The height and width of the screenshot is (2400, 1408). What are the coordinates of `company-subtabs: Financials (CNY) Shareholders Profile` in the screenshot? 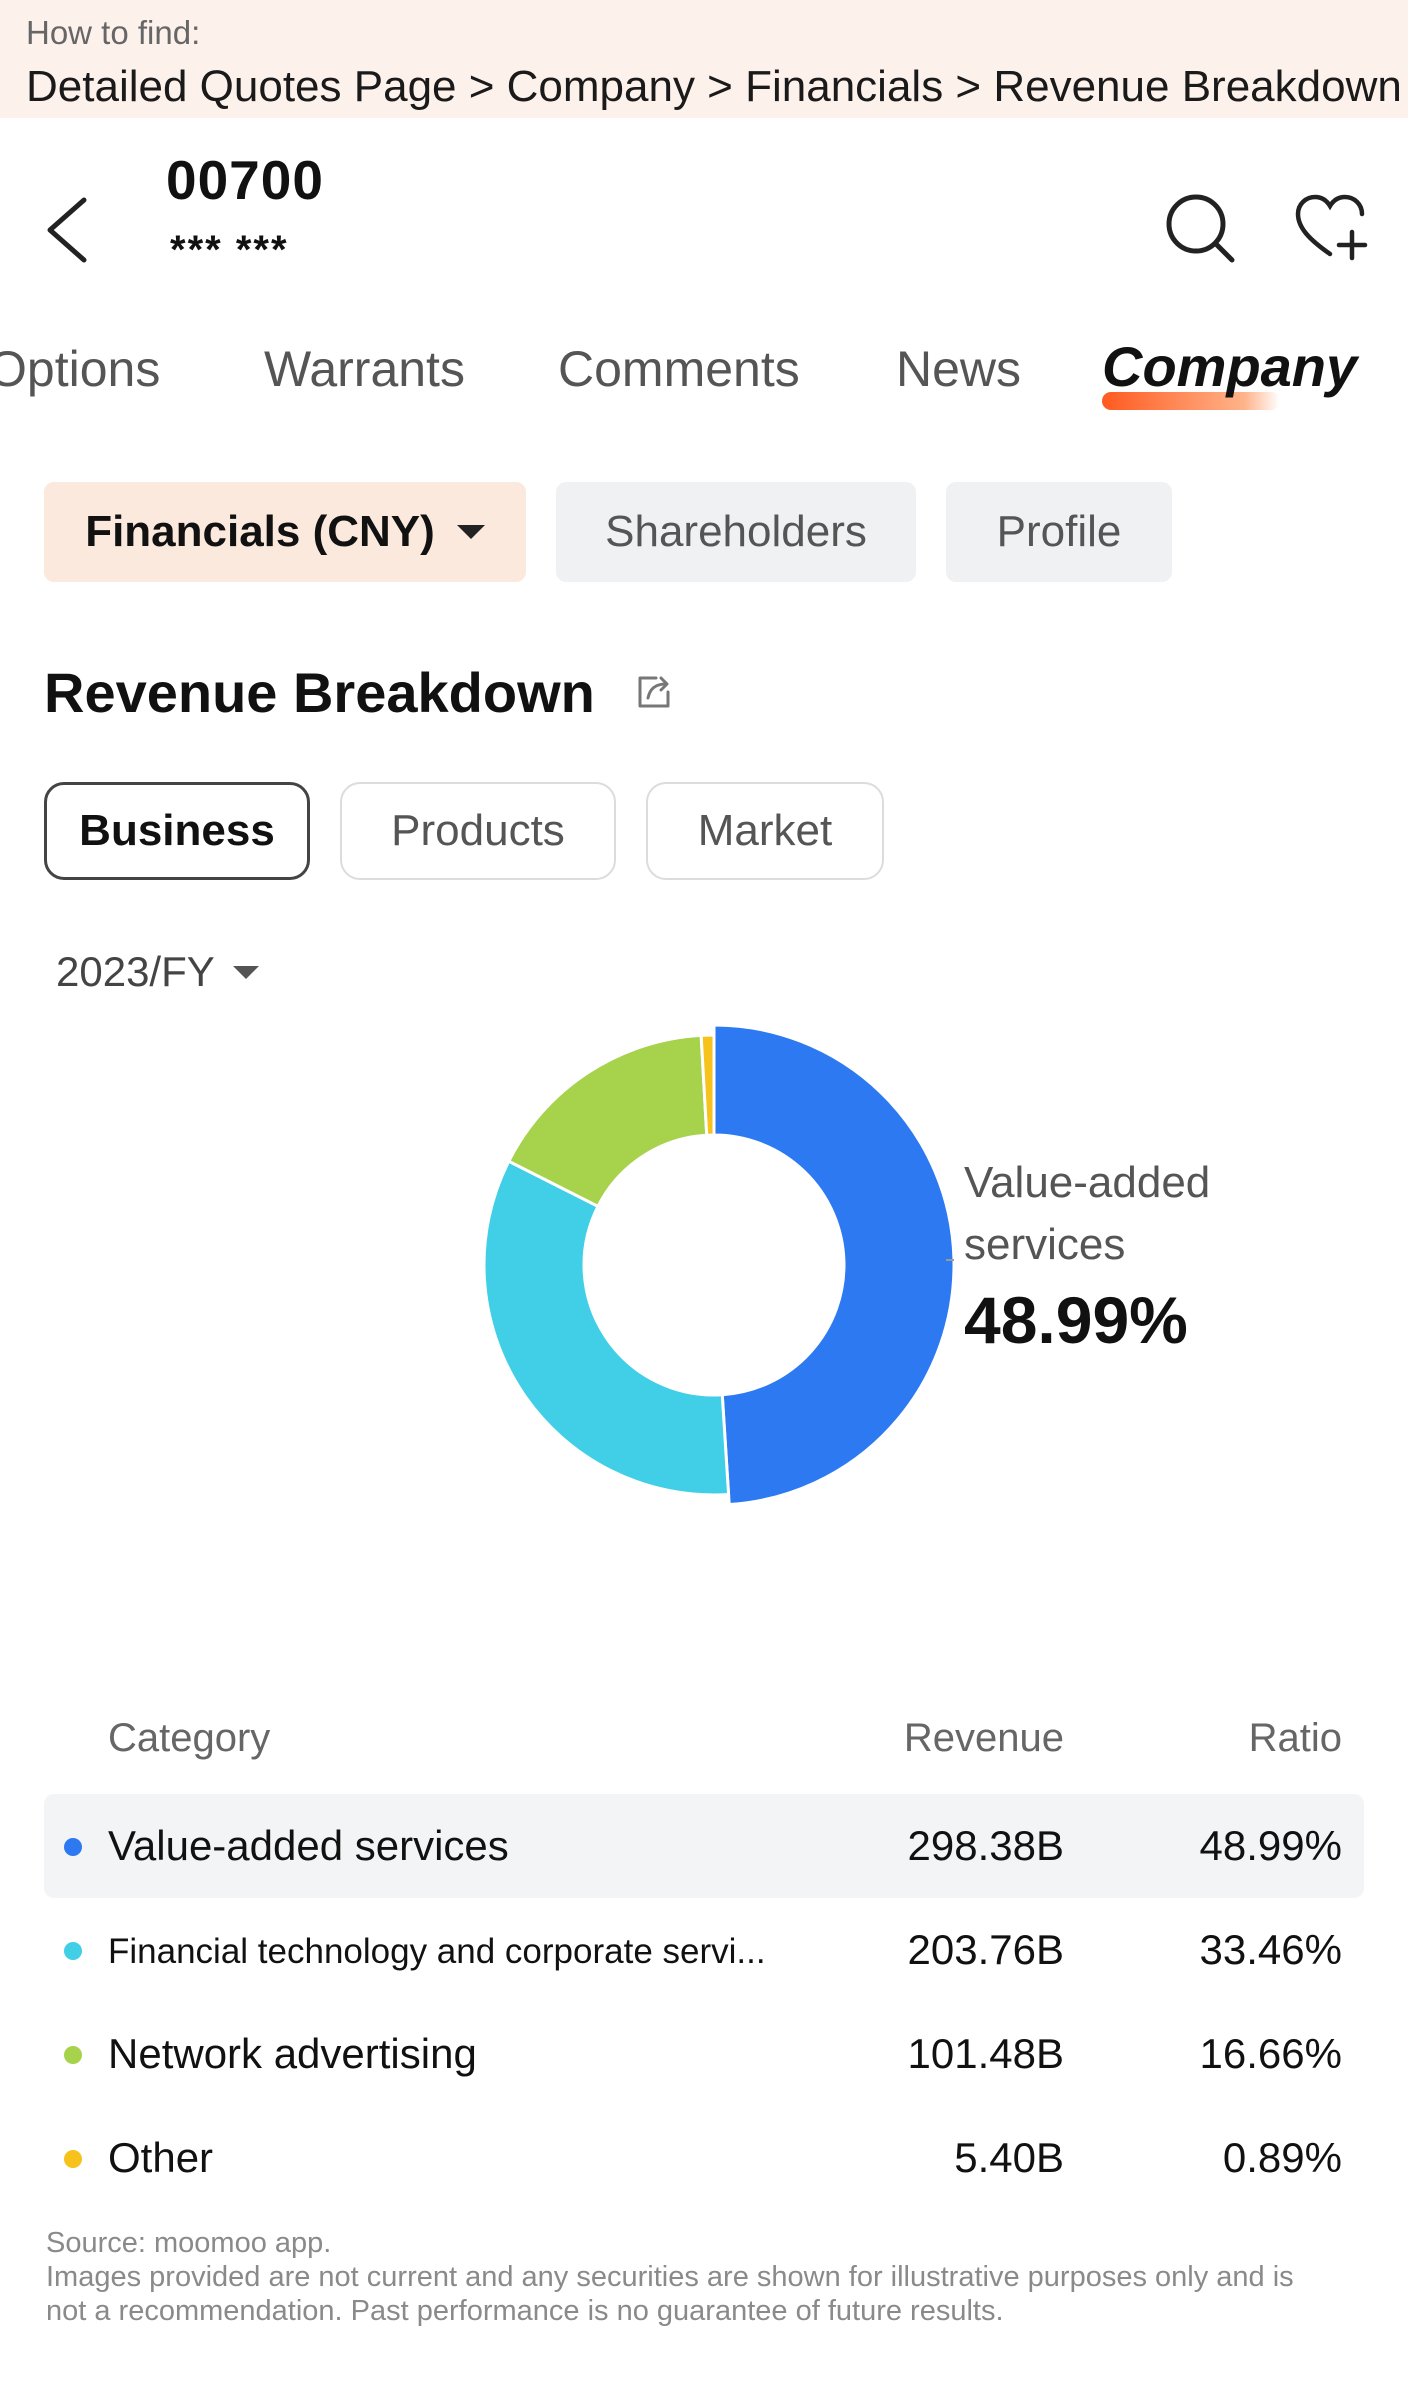 It's located at (704, 532).